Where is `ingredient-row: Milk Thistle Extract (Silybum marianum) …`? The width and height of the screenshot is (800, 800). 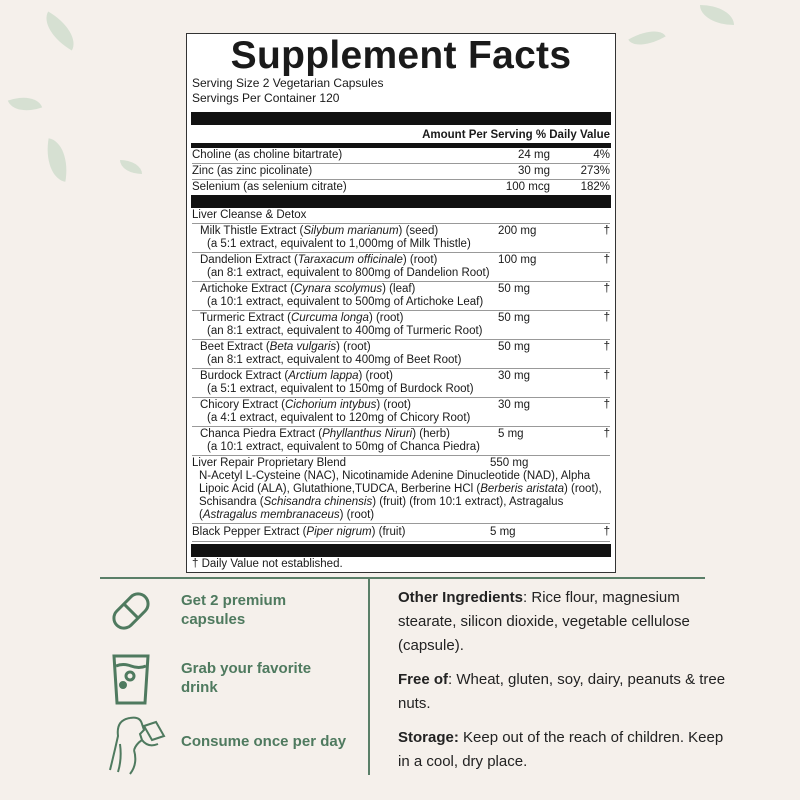
ingredient-row: Milk Thistle Extract (Silybum marianum) … is located at coordinates (401, 238).